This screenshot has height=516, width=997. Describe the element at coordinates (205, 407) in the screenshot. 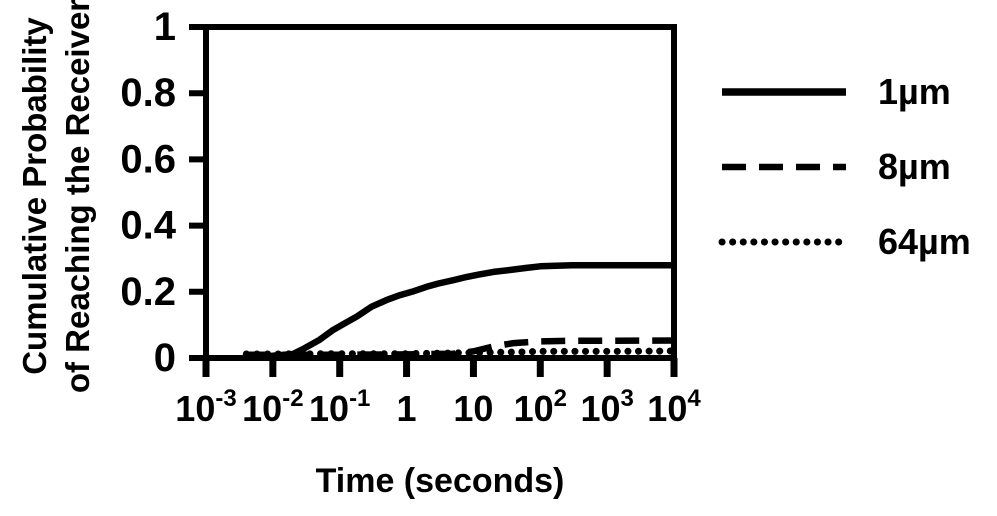

I see `x-tick-label: 10⁻³` at that location.